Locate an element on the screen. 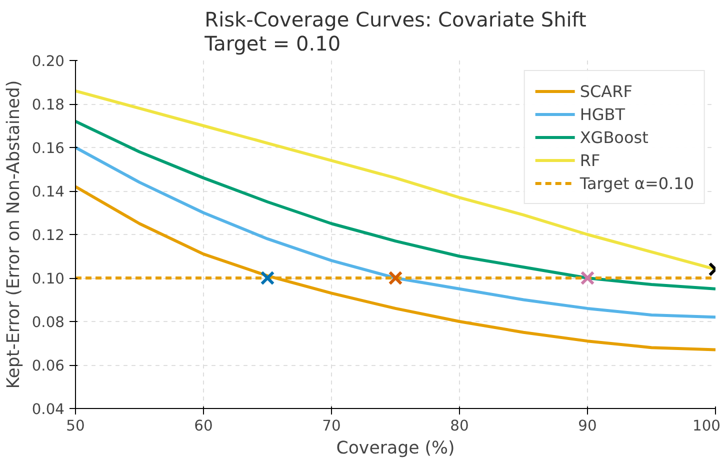 Image resolution: width=720 pixels, height=461 pixels. legend-label: RF is located at coordinates (590, 160).